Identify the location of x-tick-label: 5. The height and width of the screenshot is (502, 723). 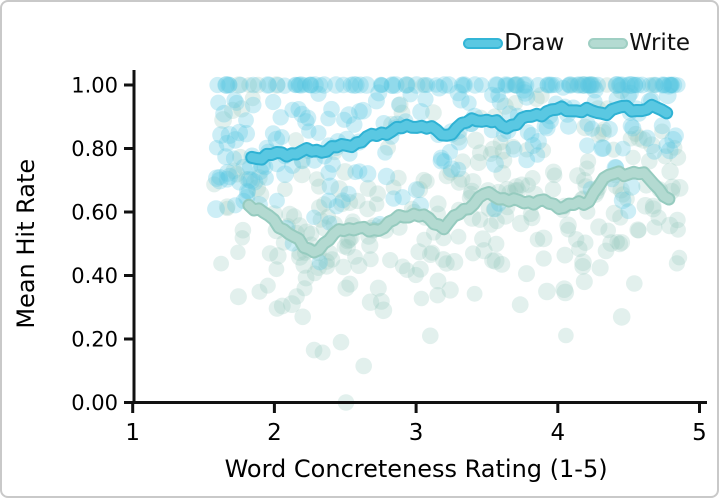
(699, 433).